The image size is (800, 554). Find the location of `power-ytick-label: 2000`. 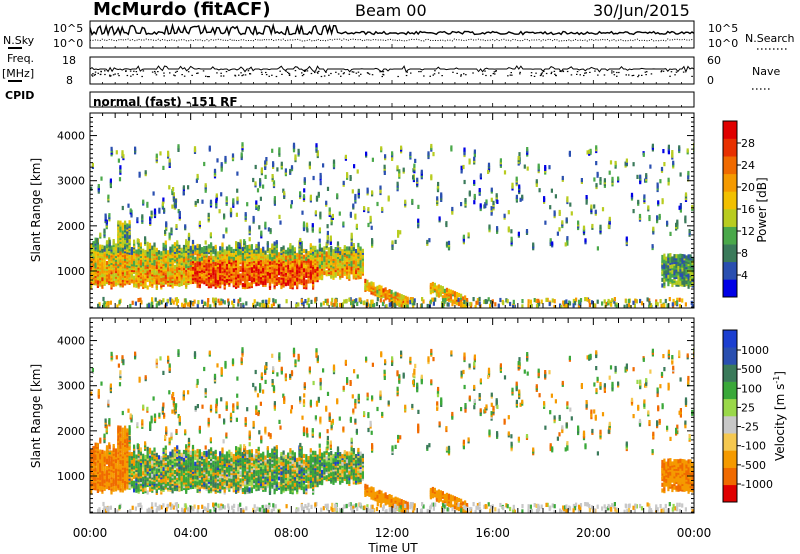

power-ytick-label: 2000 is located at coordinates (71, 226).